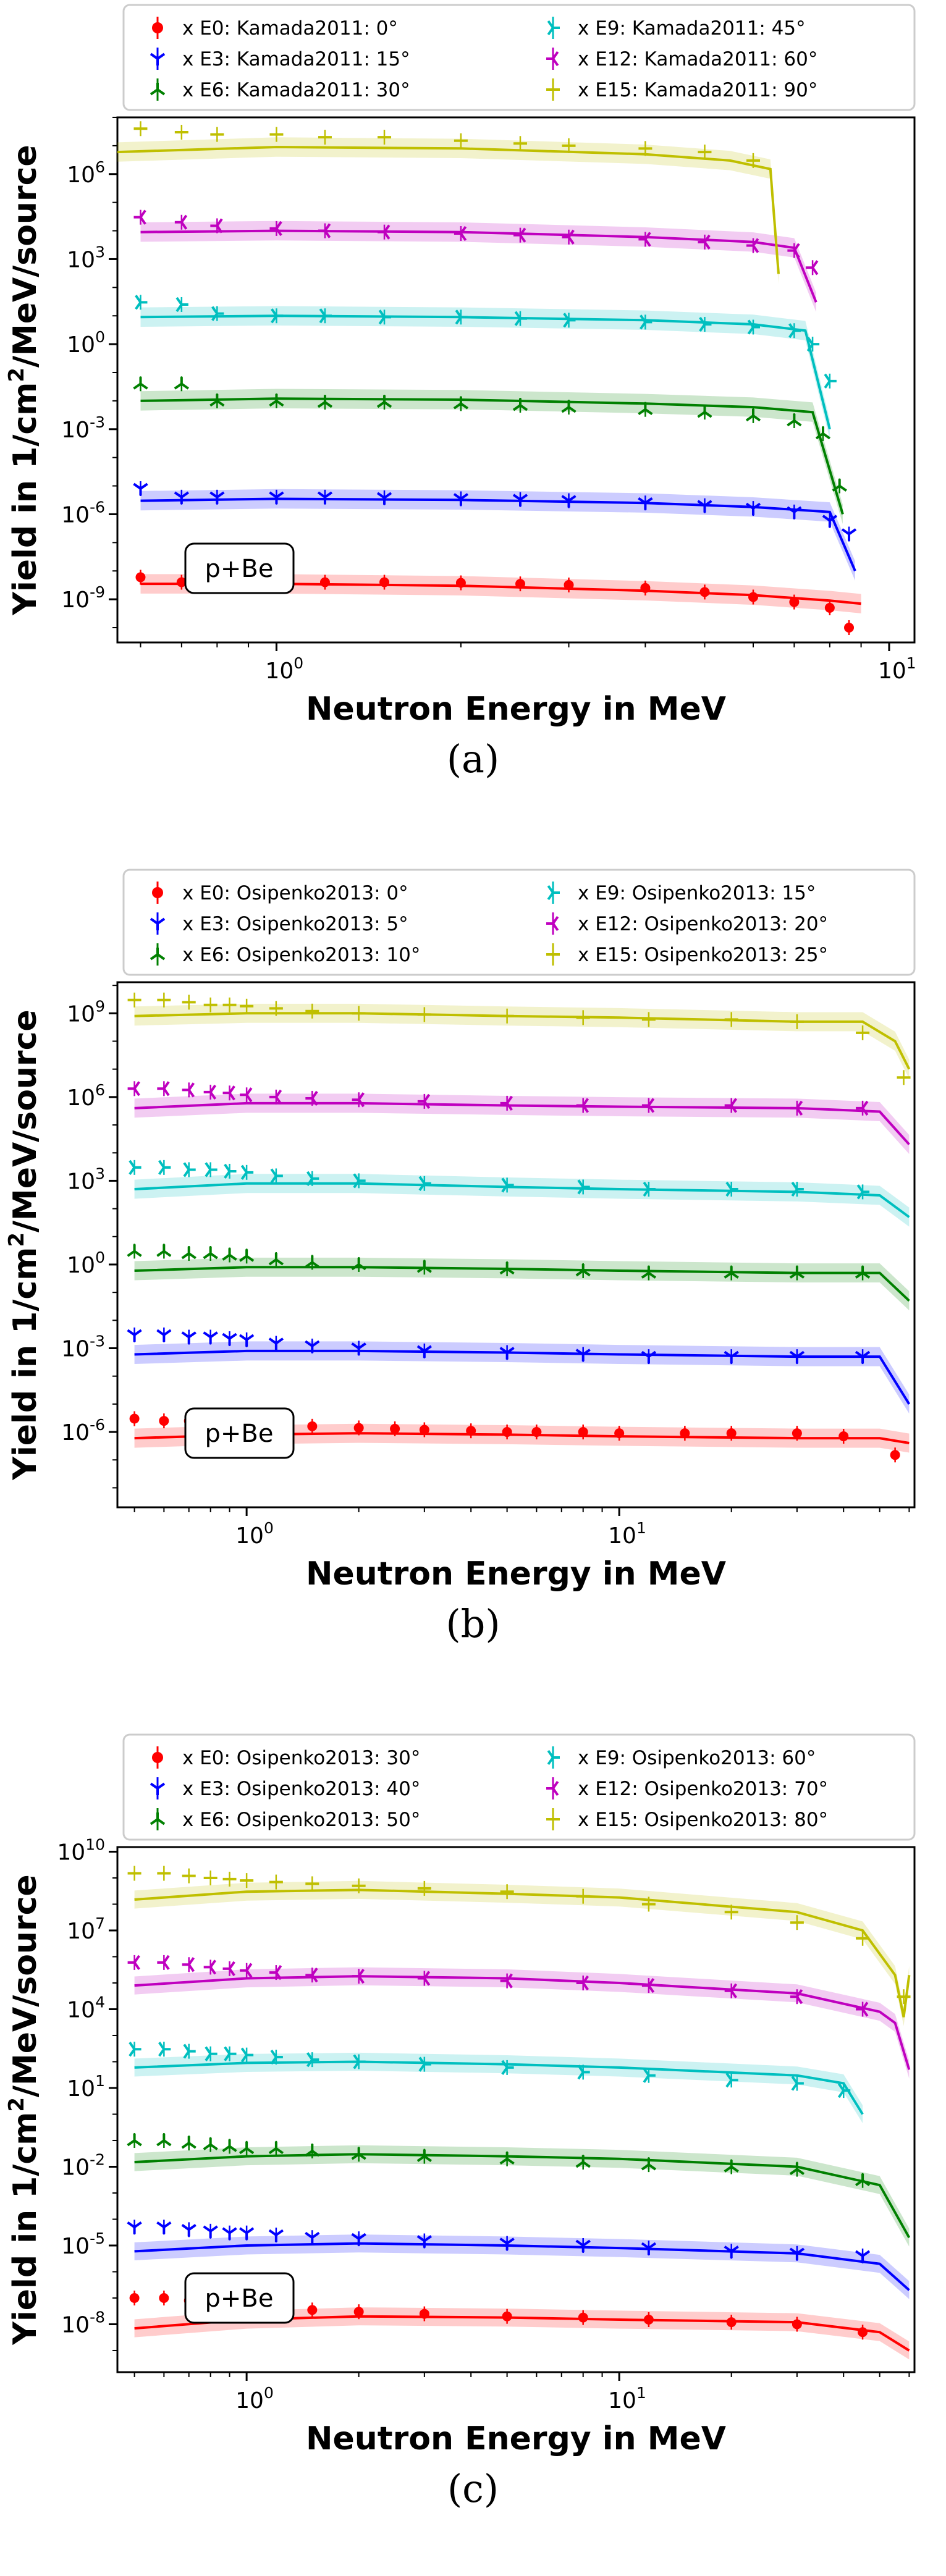 This screenshot has height=2576, width=946. I want to click on legend-entry: x E6: Osipenko2013: 50°, so click(301, 1820).